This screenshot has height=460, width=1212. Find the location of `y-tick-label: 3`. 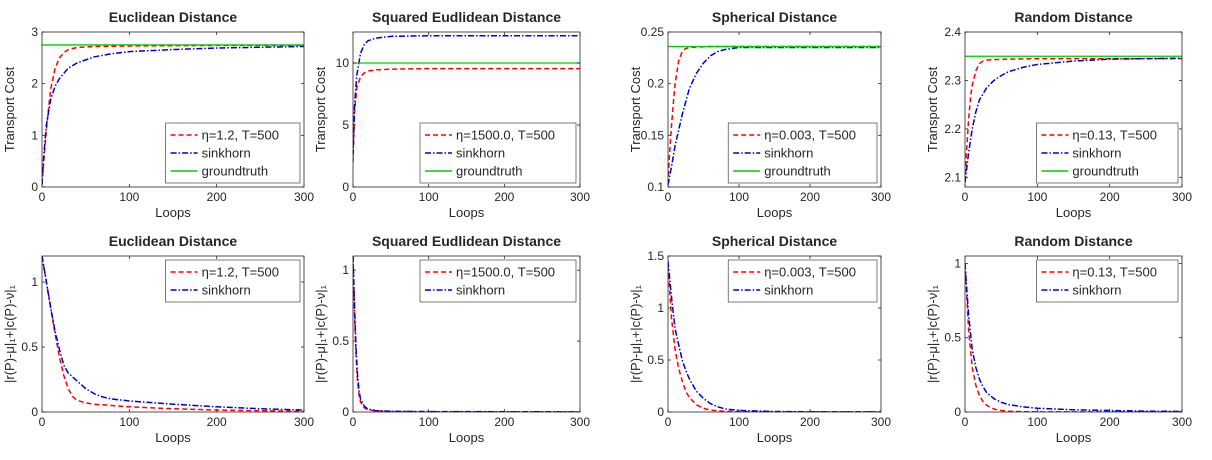

y-tick-label: 3 is located at coordinates (34, 32).